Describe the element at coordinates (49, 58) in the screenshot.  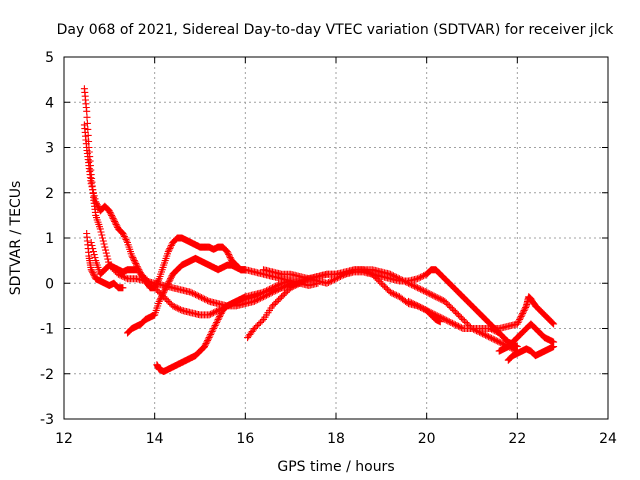
I see `y-tick-label: 5` at that location.